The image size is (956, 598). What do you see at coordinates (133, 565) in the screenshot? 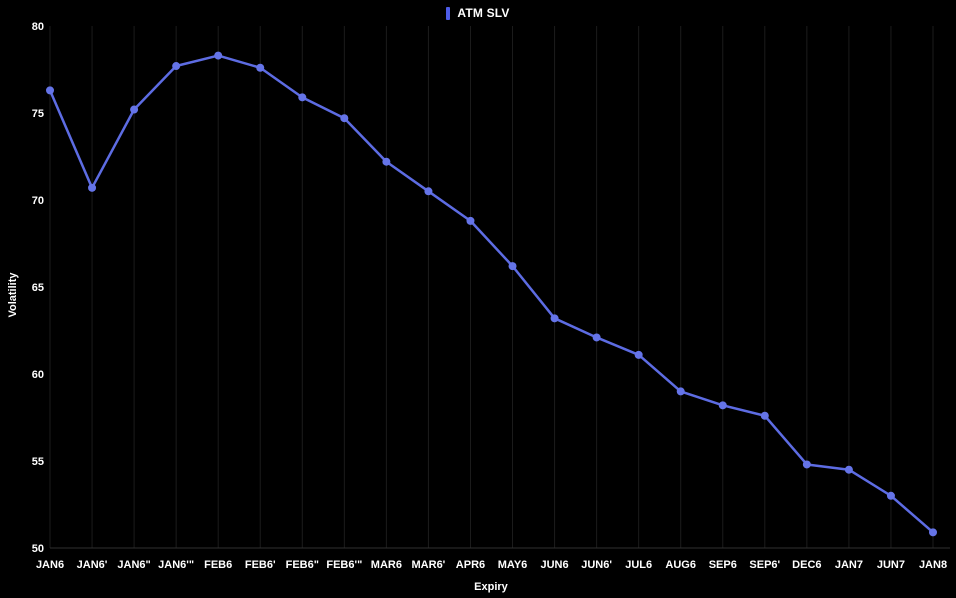
I see `x-tick-label: JAN6"` at bounding box center [133, 565].